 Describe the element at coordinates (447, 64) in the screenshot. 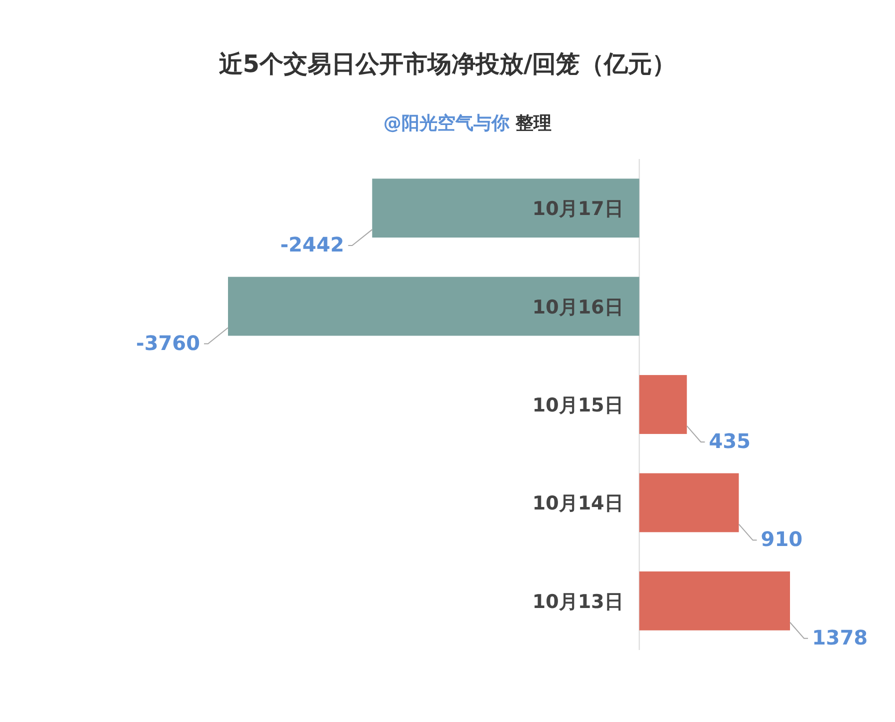

I see `chart-title: 近5个交易日公开市场净投放/回笼（亿元）` at that location.